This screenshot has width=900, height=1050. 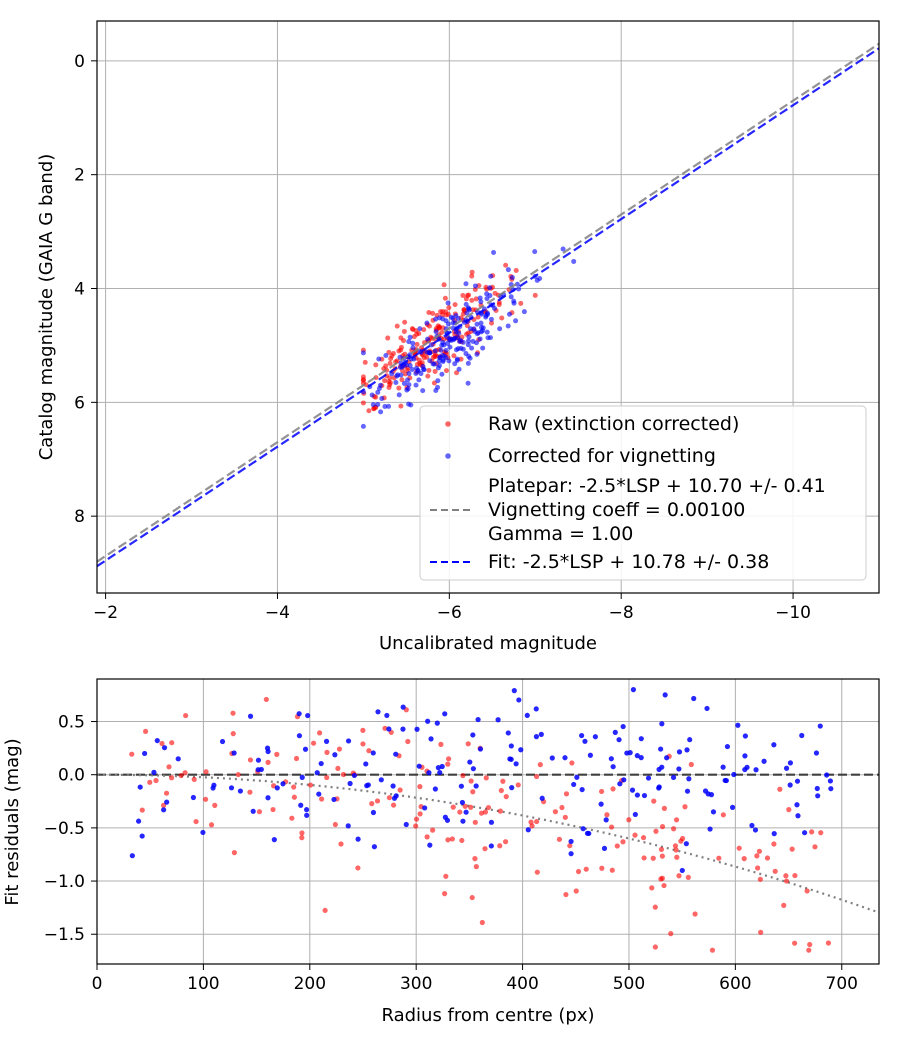 What do you see at coordinates (793, 613) in the screenshot?
I see `top-x-tick-label: −10` at bounding box center [793, 613].